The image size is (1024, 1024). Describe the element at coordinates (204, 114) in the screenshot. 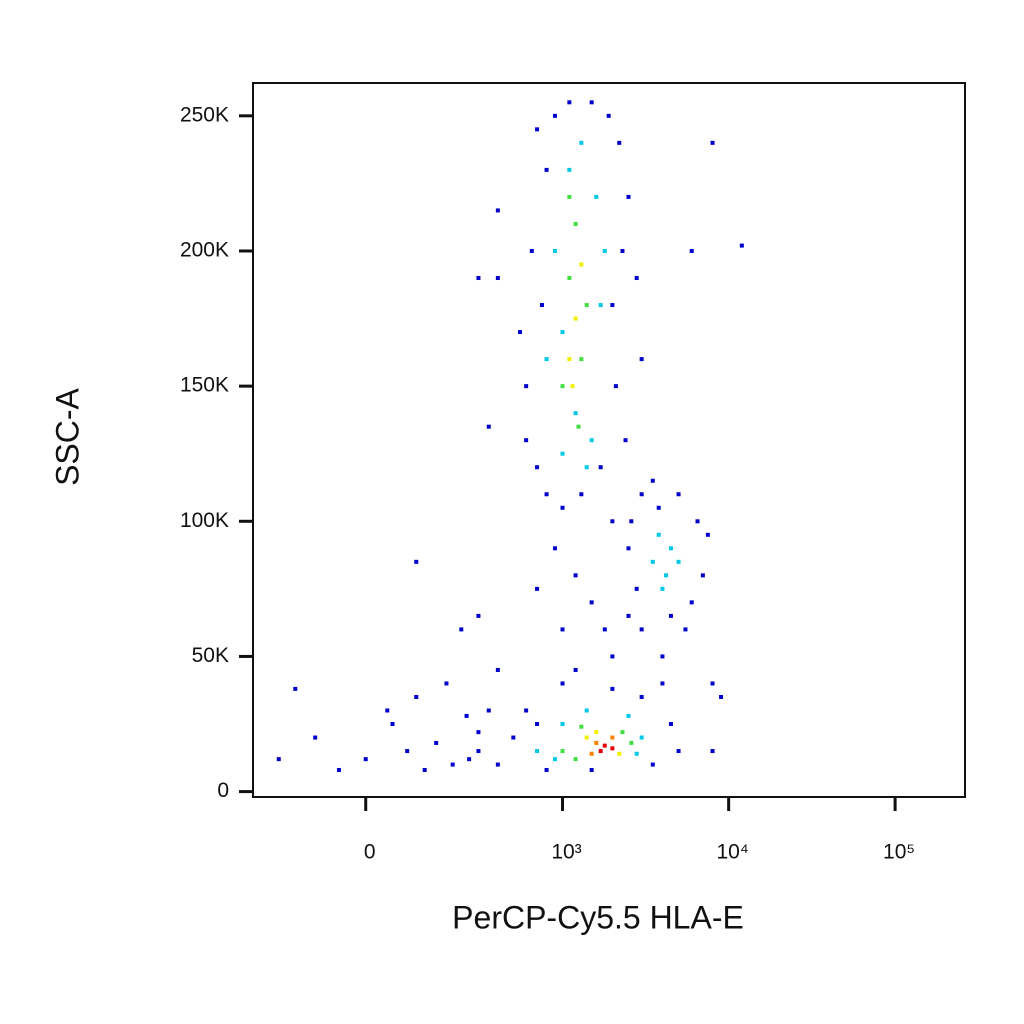

I see `y-tick-label: 250K` at that location.